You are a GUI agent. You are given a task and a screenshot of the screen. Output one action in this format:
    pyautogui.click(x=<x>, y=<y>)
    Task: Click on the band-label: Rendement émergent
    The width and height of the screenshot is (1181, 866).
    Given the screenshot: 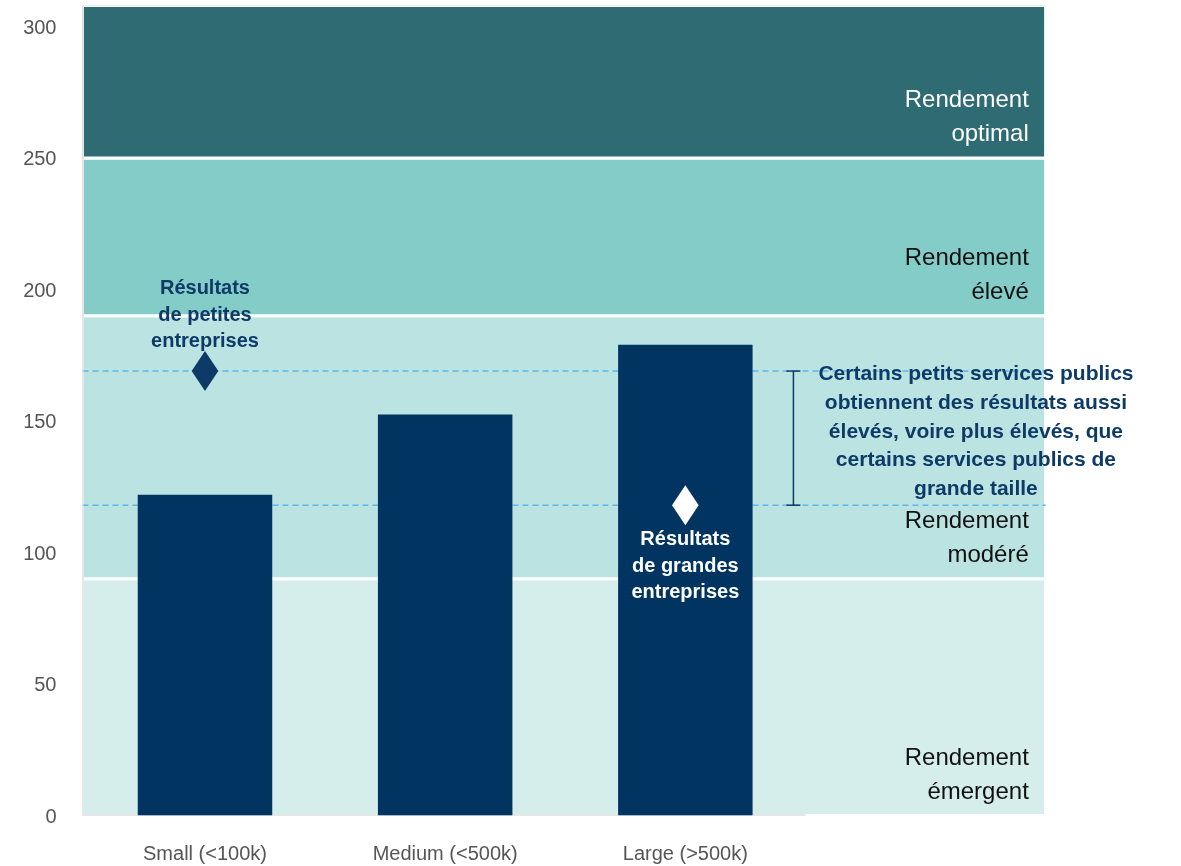 What is the action you would take?
    pyautogui.click(x=967, y=773)
    